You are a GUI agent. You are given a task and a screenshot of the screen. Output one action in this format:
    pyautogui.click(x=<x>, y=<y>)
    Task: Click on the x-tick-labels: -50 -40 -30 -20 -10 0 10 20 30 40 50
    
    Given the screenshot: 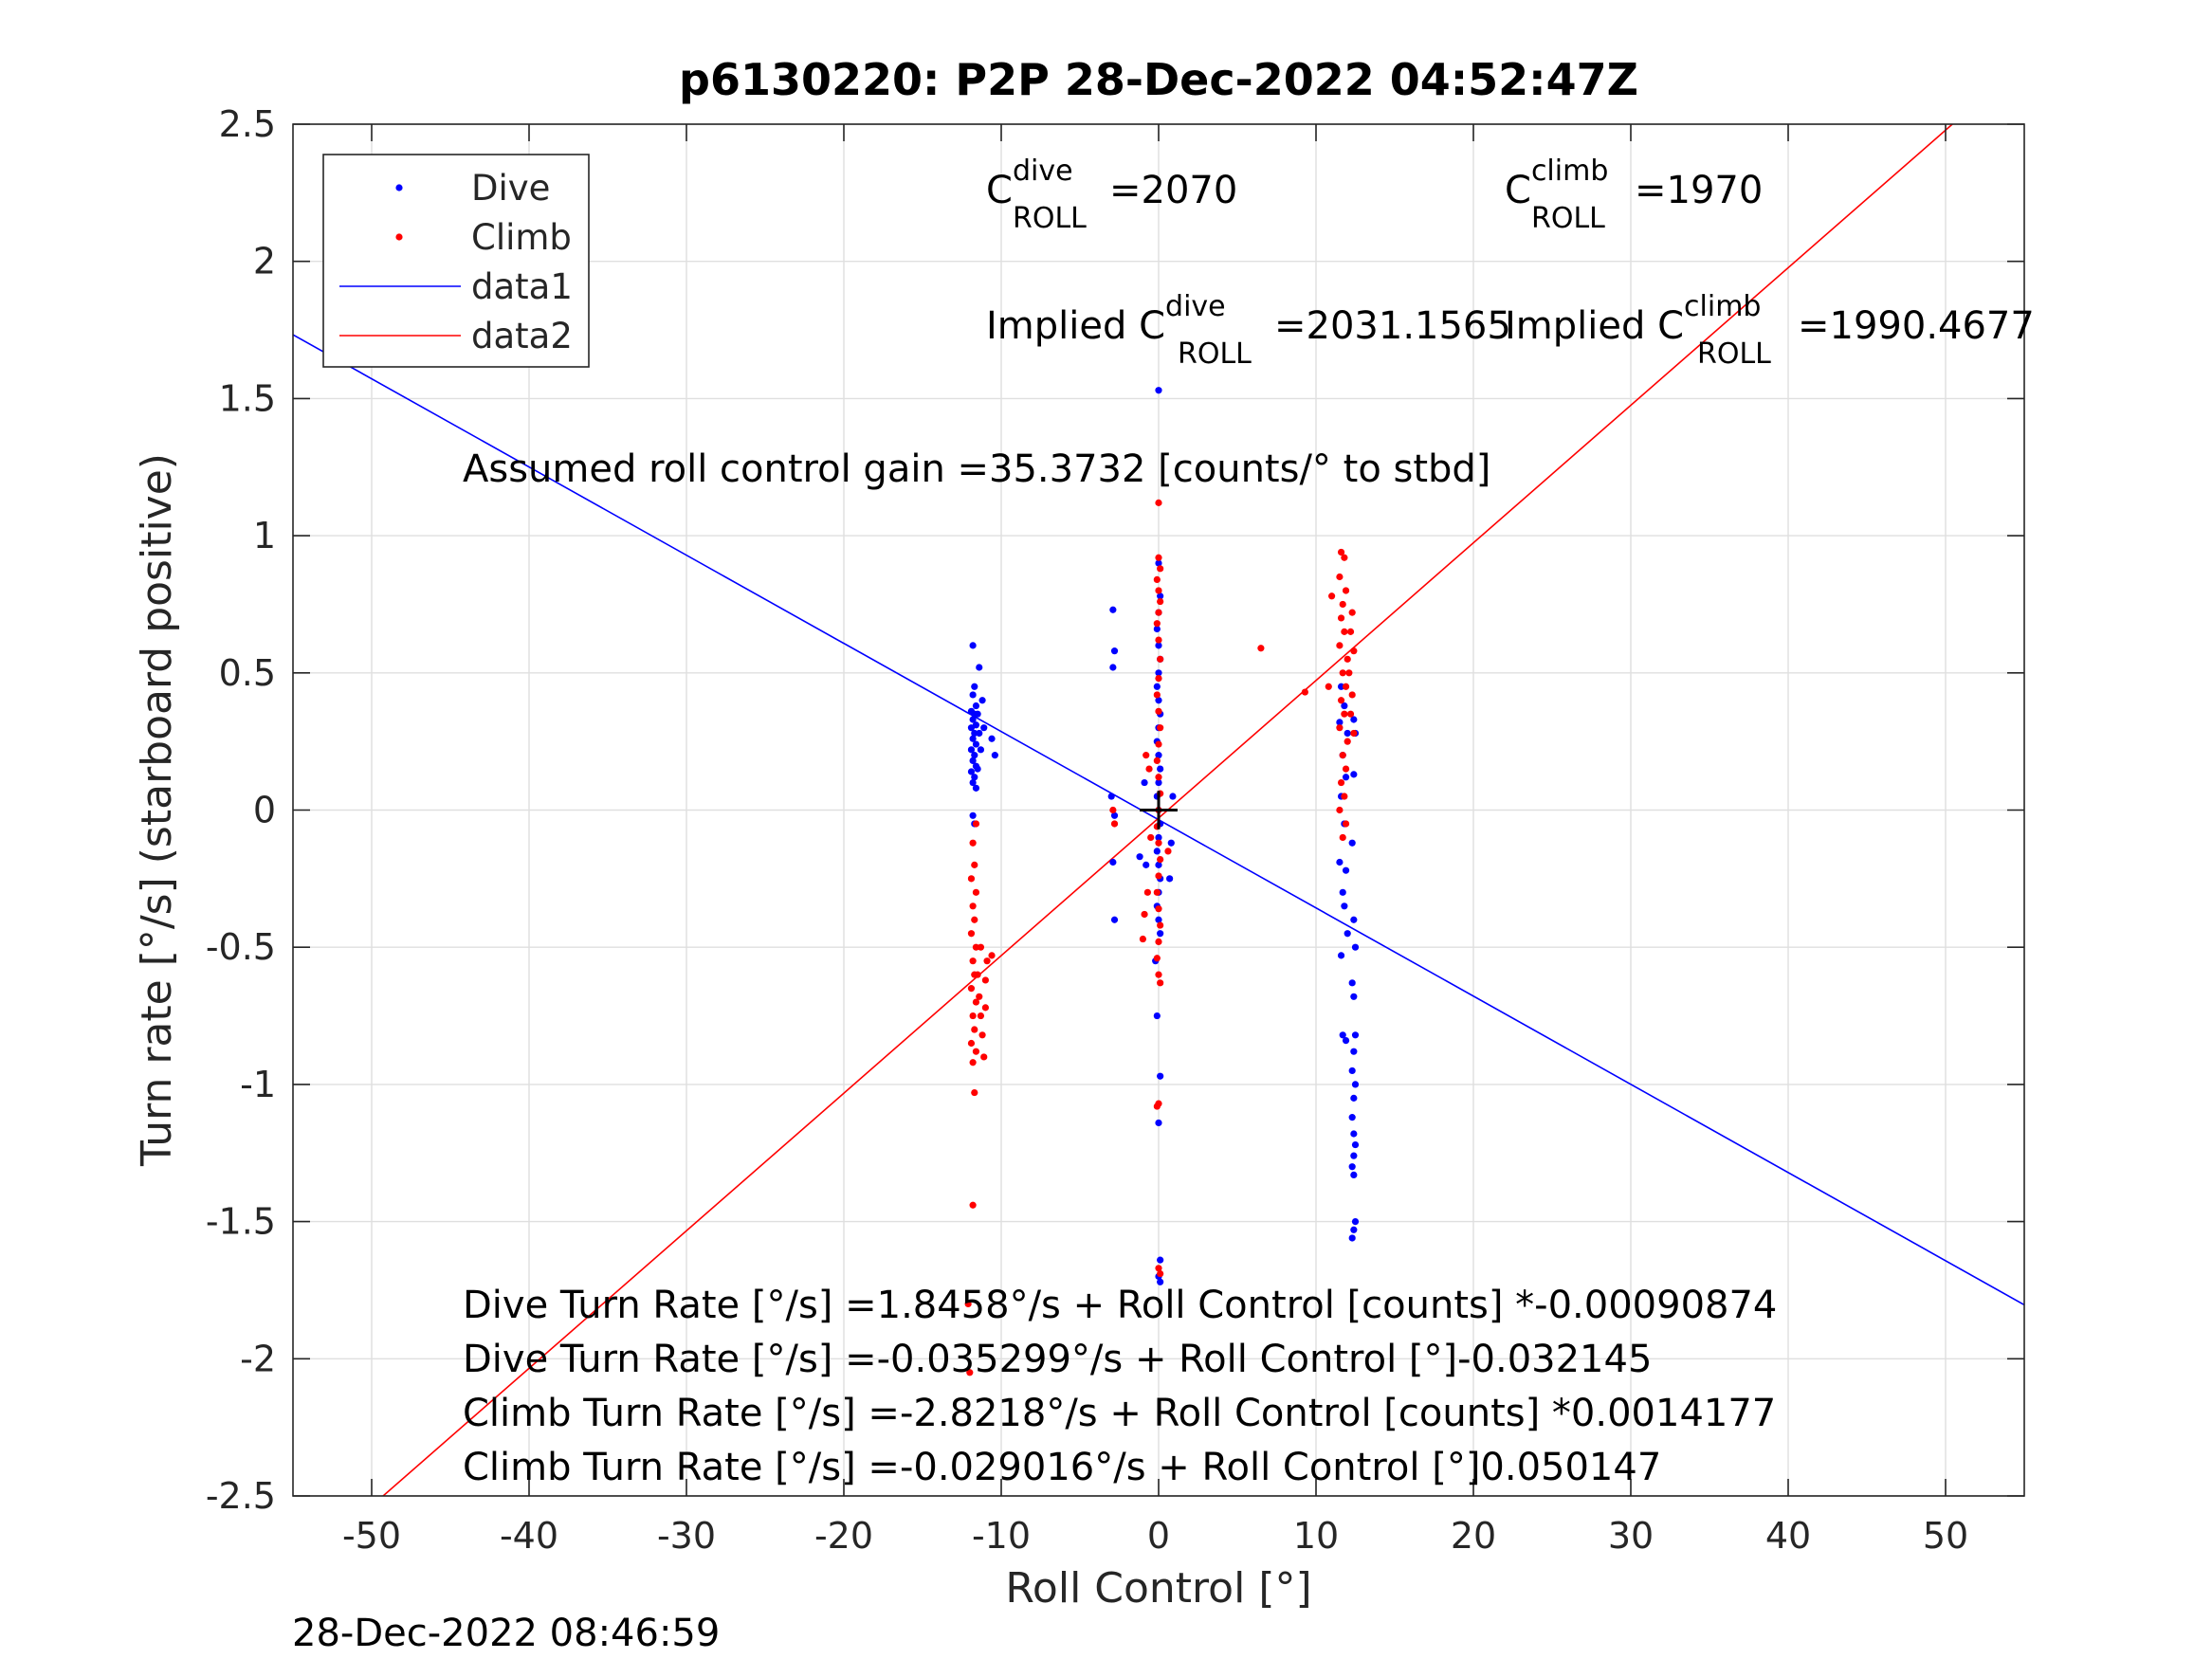 What is the action you would take?
    pyautogui.click(x=1155, y=1536)
    